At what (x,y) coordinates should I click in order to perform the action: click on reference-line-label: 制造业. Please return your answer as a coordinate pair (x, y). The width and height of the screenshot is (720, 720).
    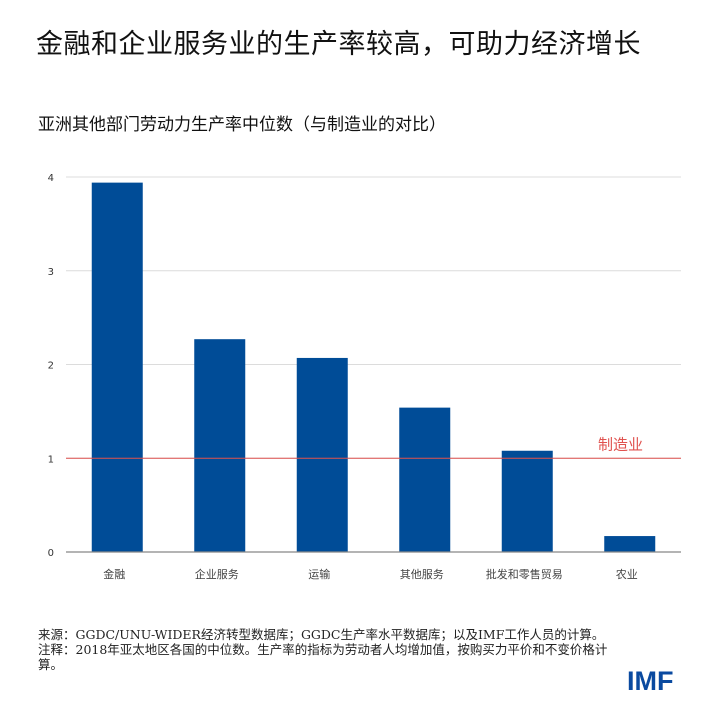
    Looking at the image, I should click on (620, 444).